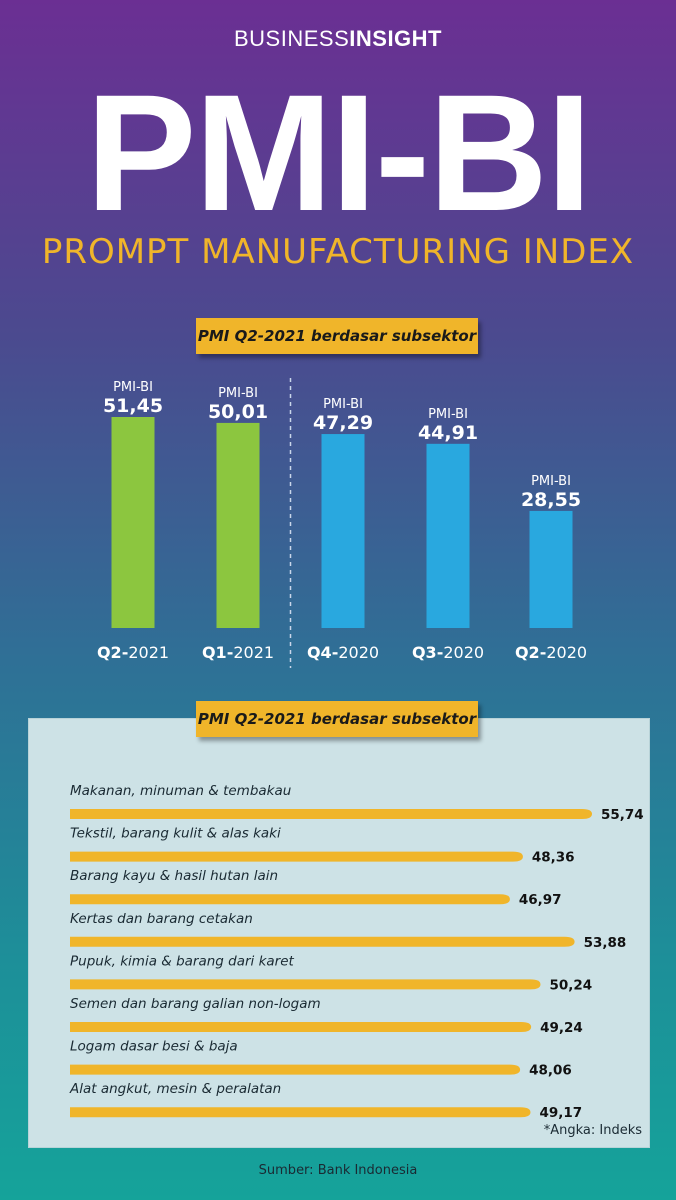 The height and width of the screenshot is (1200, 676). I want to click on subsector-label-3: Barang kayu & hasil hutan lain, so click(174, 876).